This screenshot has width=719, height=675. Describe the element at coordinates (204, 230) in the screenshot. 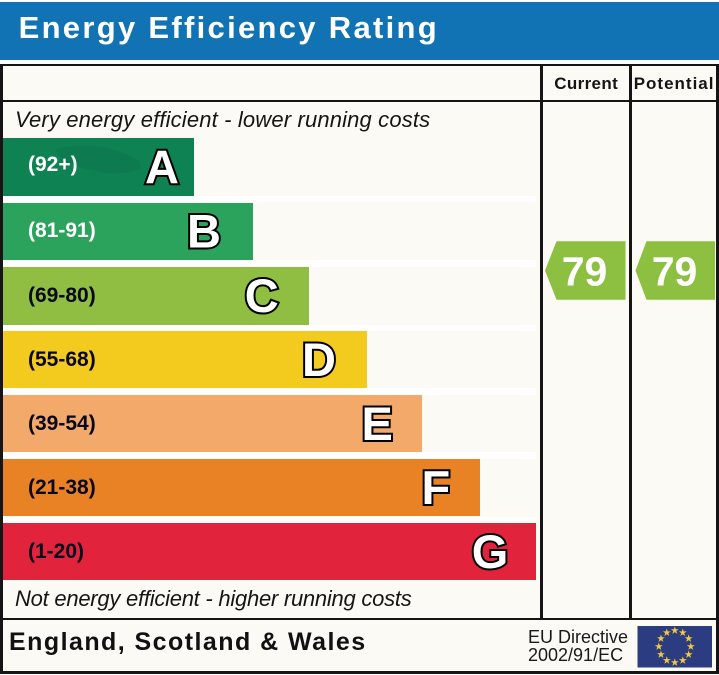

I see `svg-text: B` at that location.